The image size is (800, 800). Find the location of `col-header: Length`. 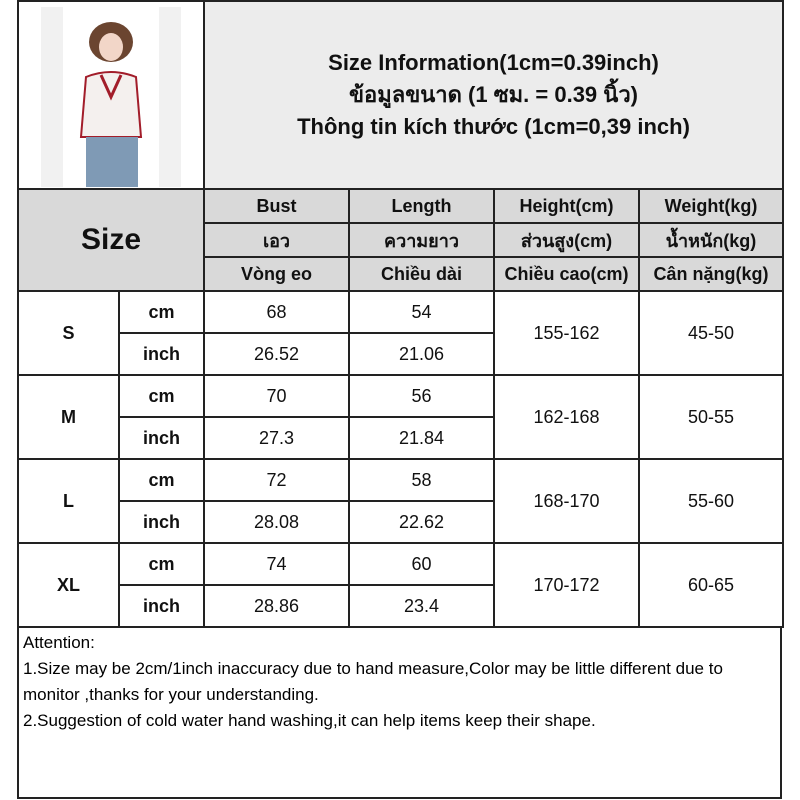

col-header: Length is located at coordinates (421, 206).